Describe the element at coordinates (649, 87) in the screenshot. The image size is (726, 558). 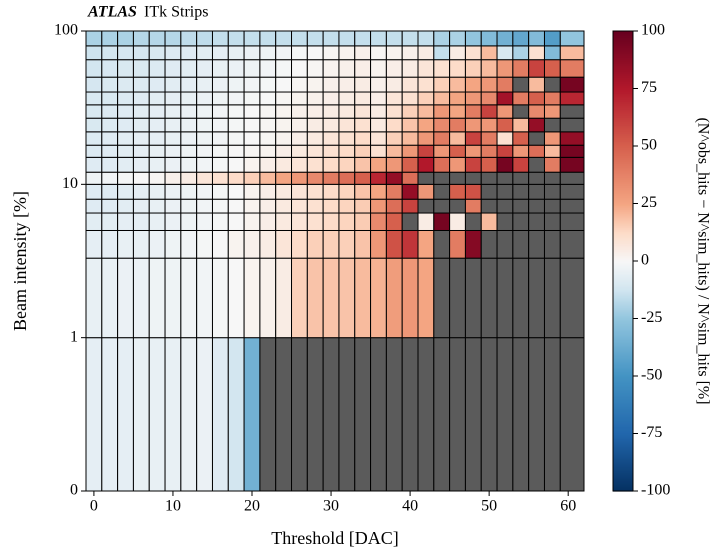
I see `colorbar-tick-label: 75` at that location.